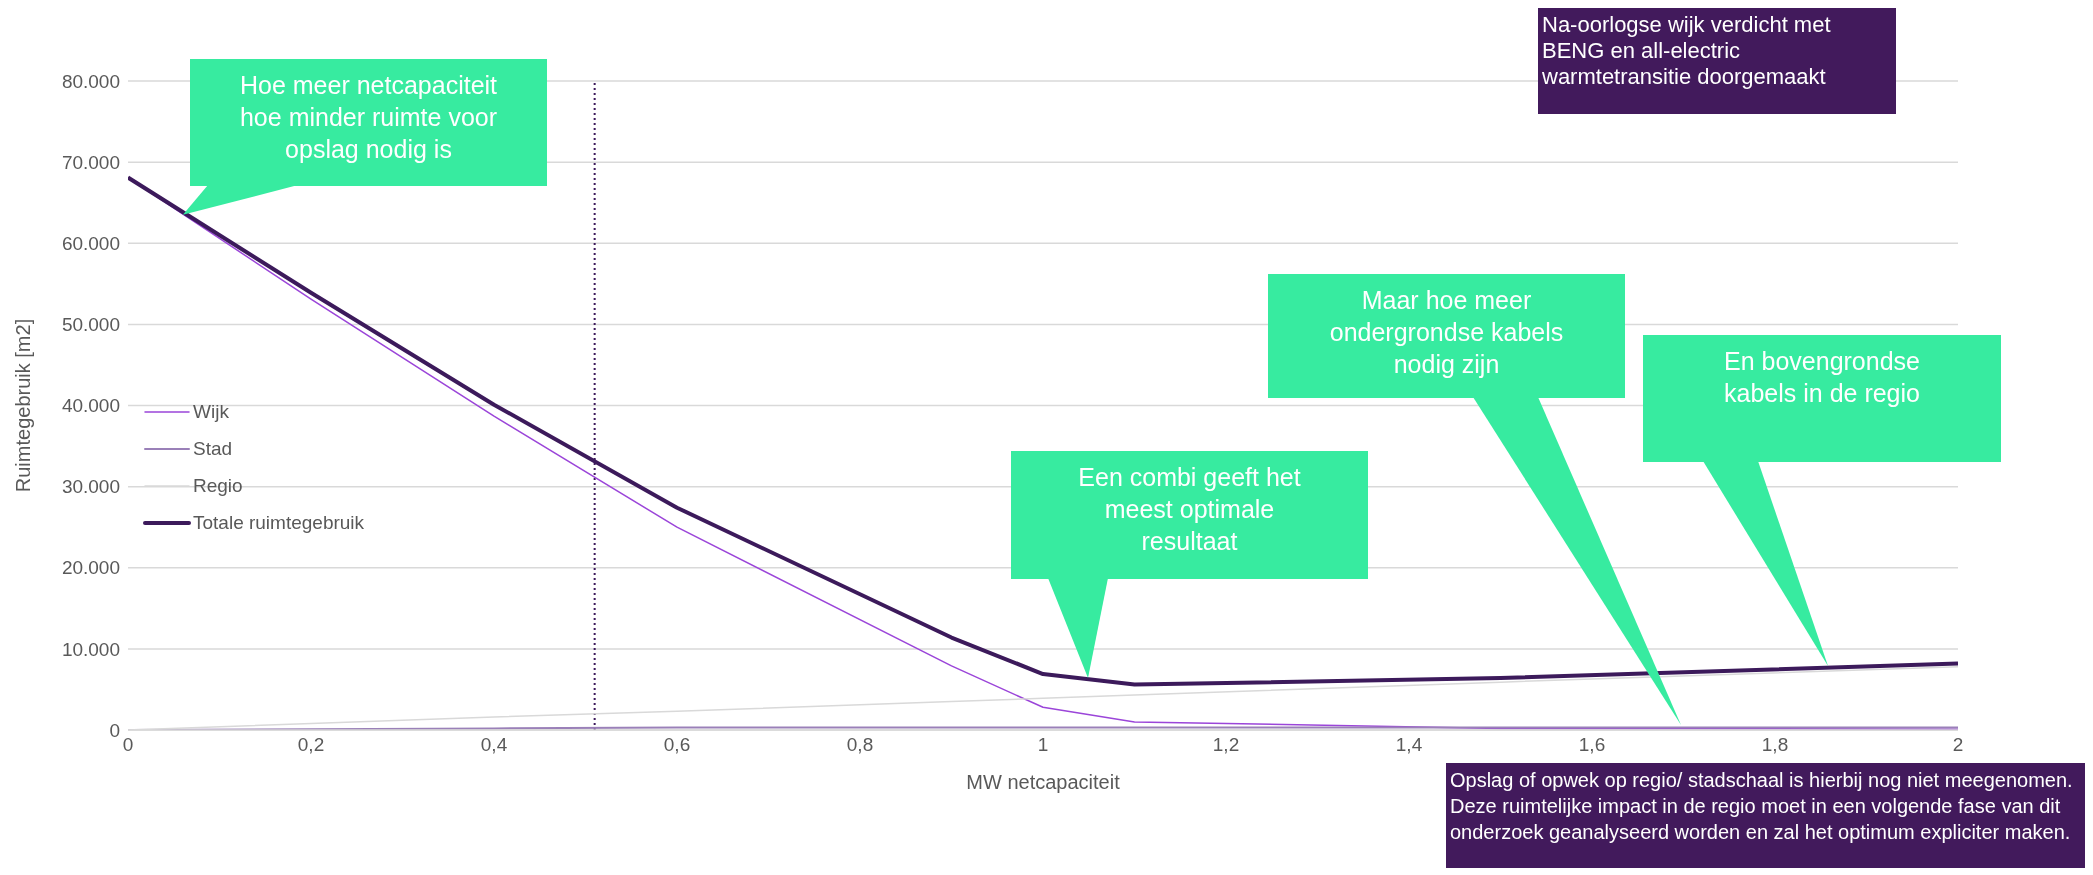 This screenshot has height=875, width=2093. Describe the element at coordinates (1958, 745) in the screenshot. I see `x-tick-label: 2` at that location.